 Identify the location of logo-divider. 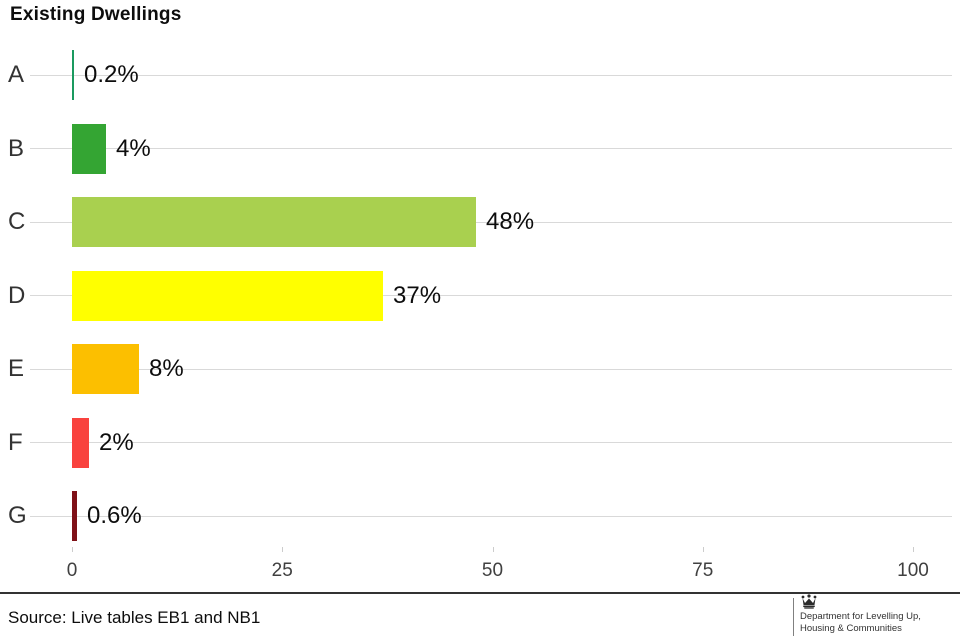
(793, 617).